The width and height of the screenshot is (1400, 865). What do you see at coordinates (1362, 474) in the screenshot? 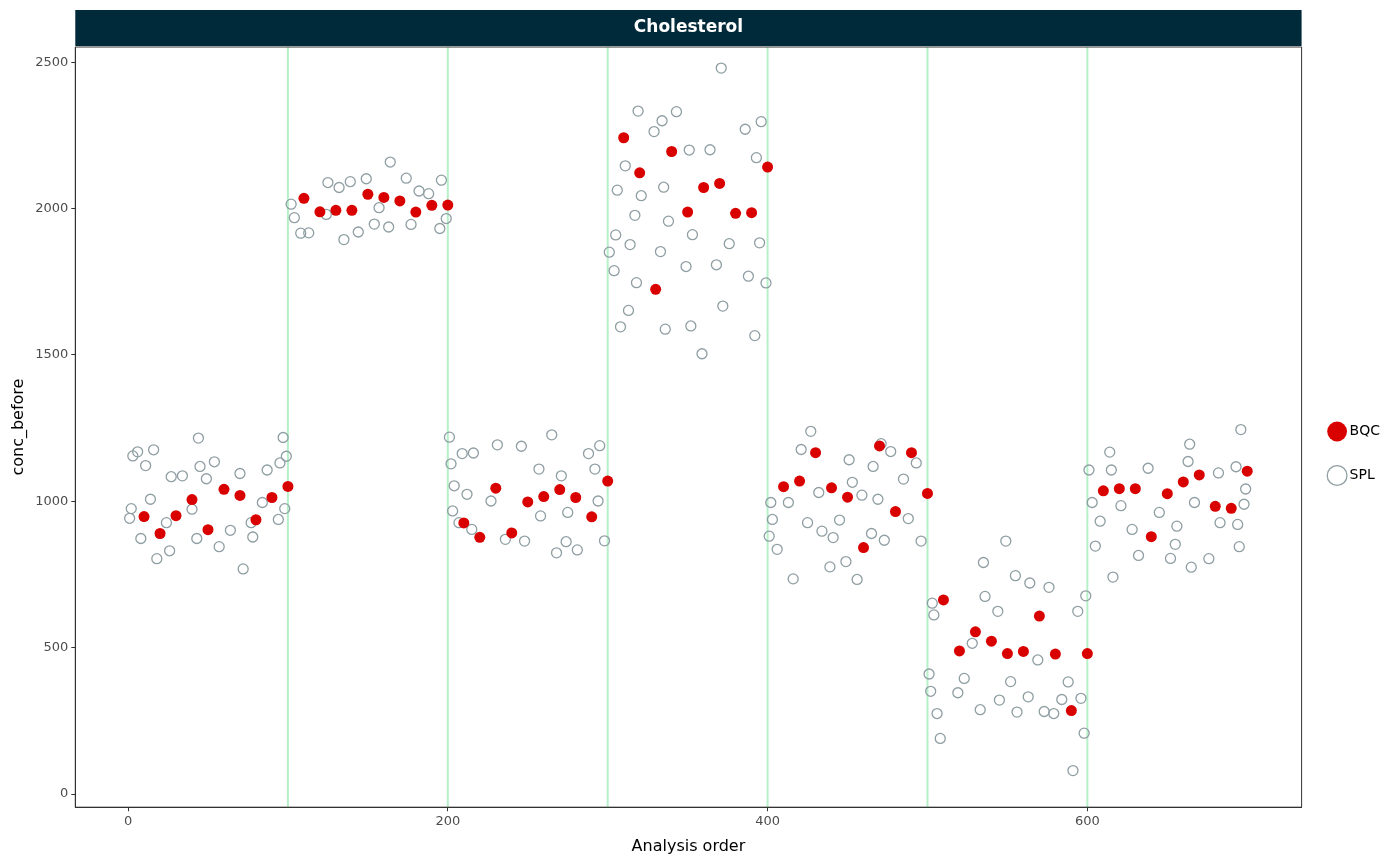
I see `legend-label: SPL` at bounding box center [1362, 474].